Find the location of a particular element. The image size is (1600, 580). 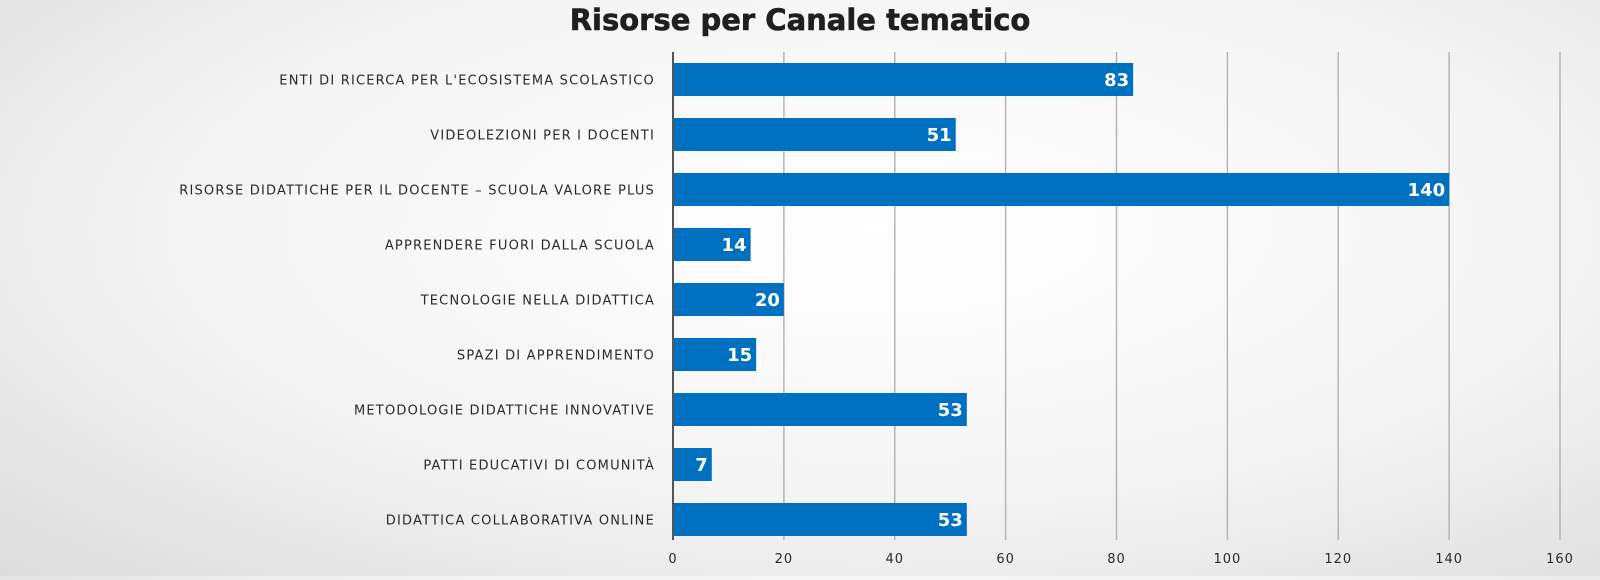

data-label: 51 is located at coordinates (939, 135).